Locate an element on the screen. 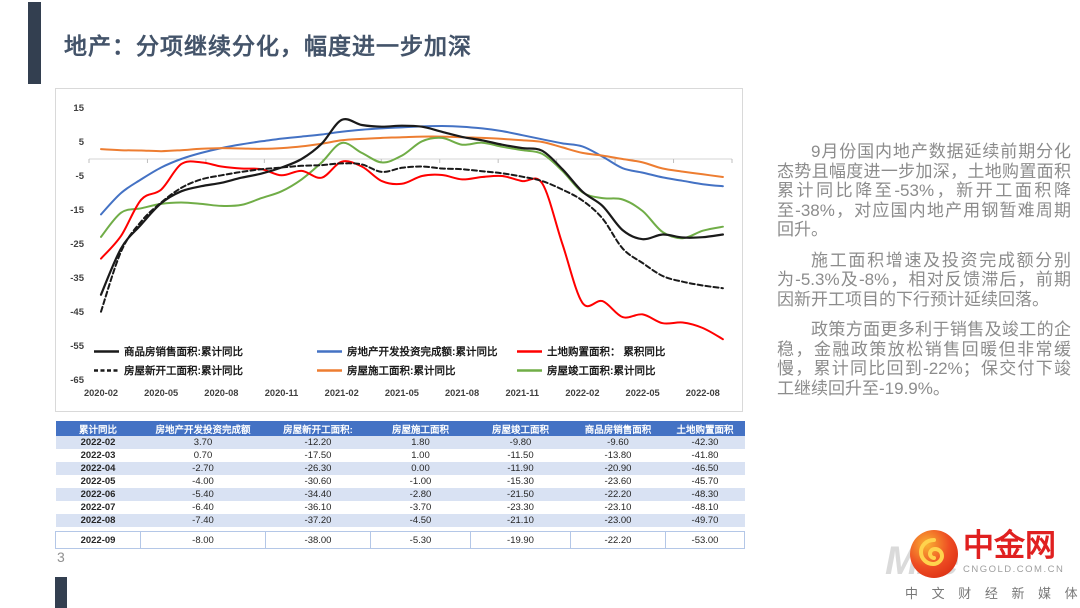 Image resolution: width=1080 pixels, height=608 pixels. logo-brand: 中金网 is located at coordinates (1009, 545).